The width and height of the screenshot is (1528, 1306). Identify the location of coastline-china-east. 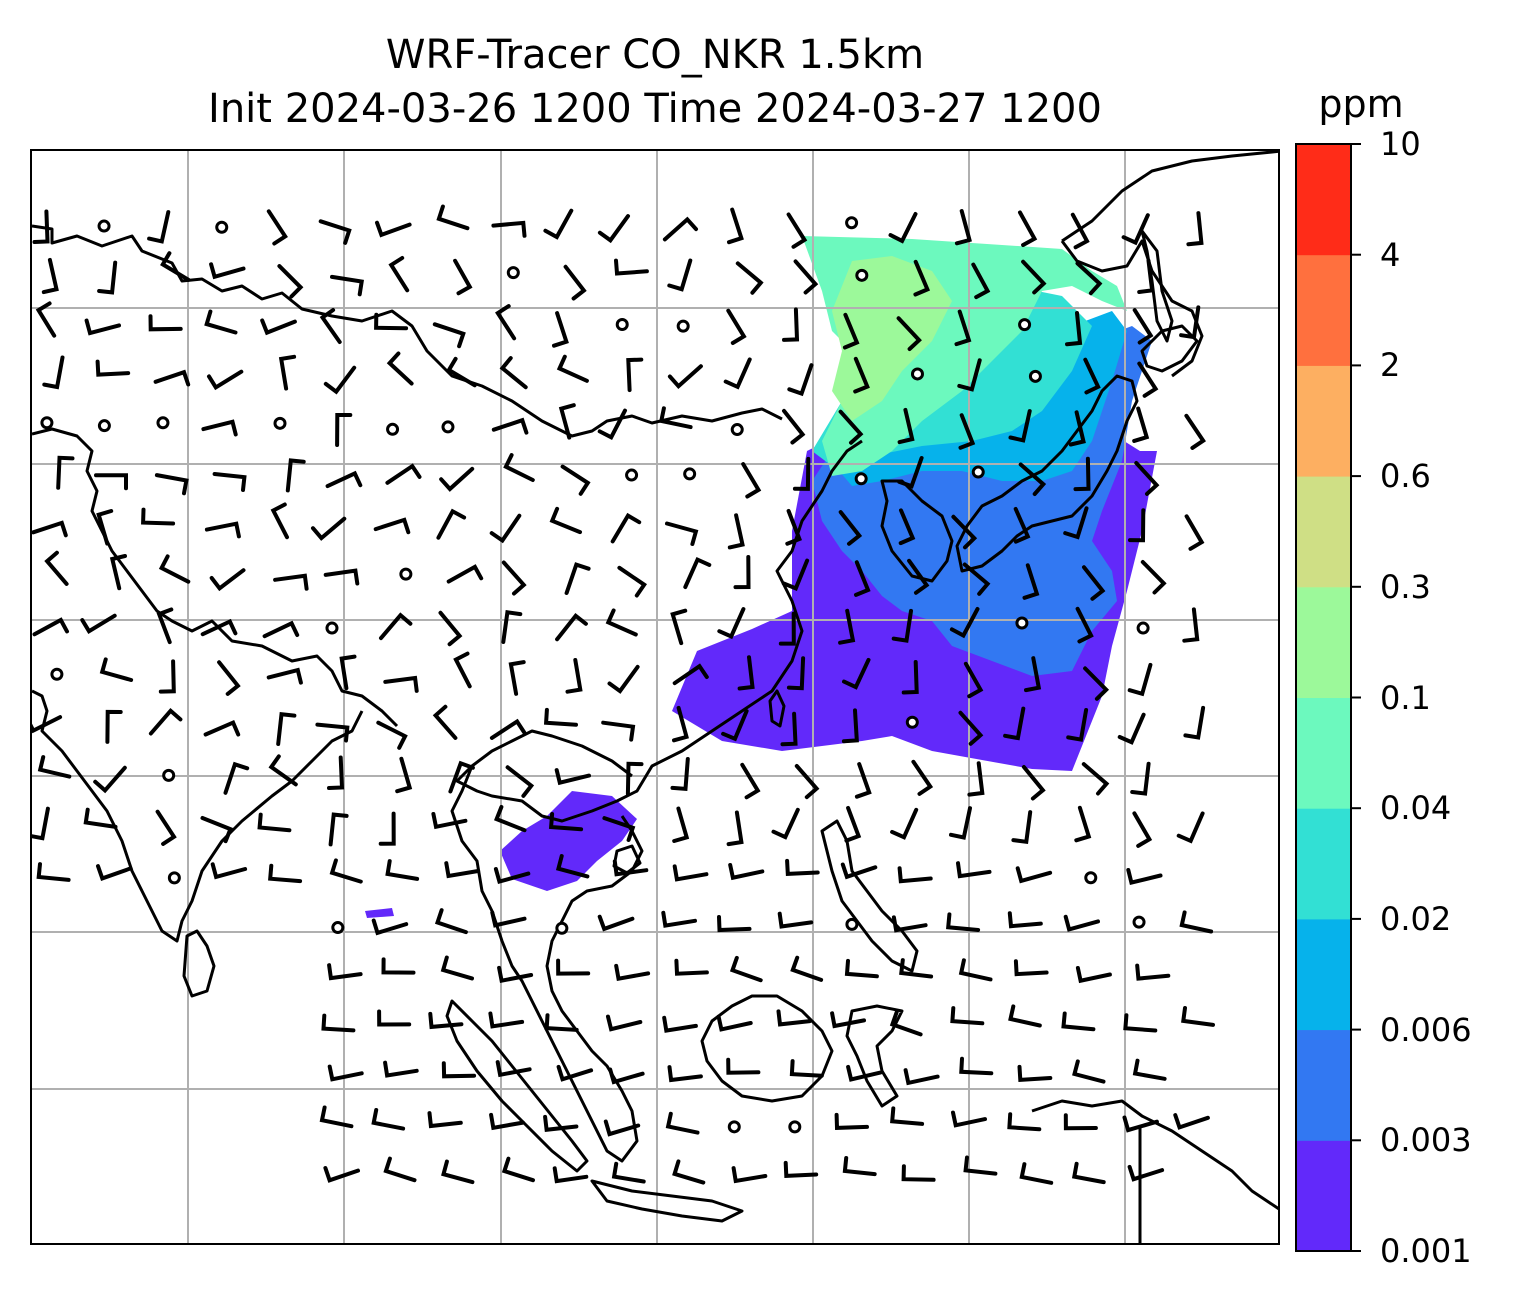
(659, 631).